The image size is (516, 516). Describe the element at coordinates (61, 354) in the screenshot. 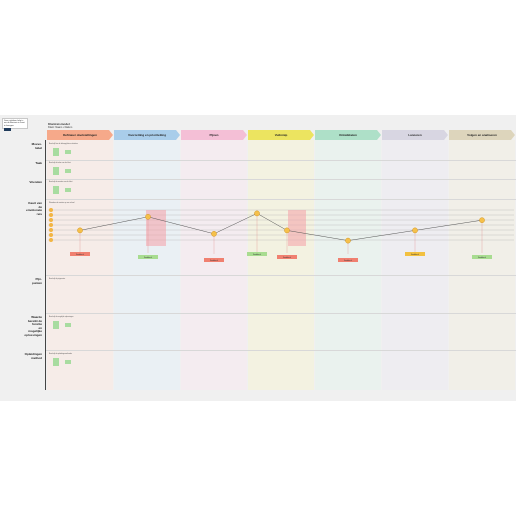

I see `row-cell-text: Beschrijf de opleidingsmethoden` at that location.